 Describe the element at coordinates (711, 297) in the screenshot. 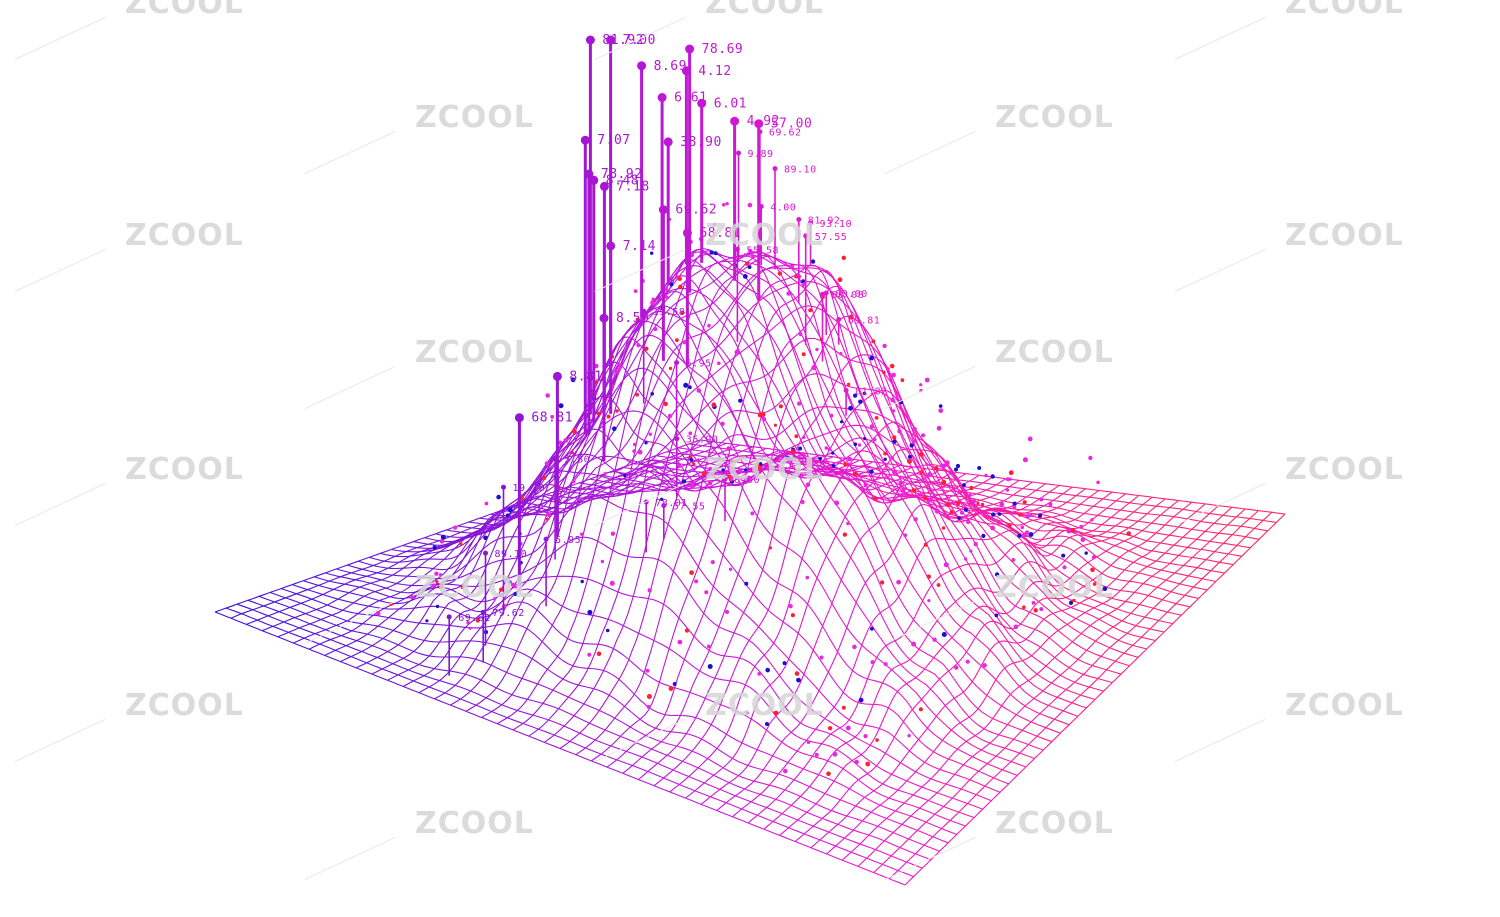

I see `value-pin: 68.81` at that location.